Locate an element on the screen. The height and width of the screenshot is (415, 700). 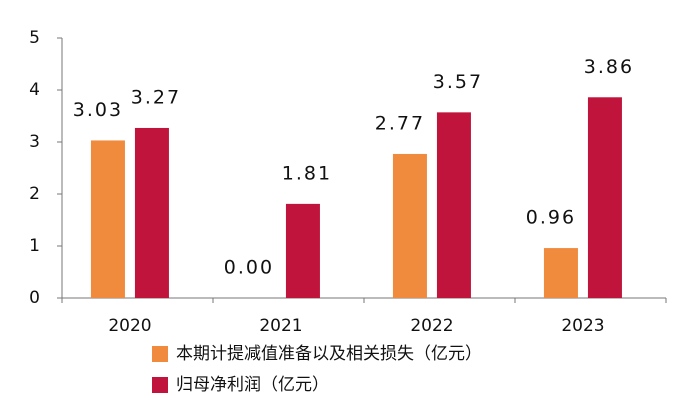
x-tick-label: 2023 is located at coordinates (582, 326).